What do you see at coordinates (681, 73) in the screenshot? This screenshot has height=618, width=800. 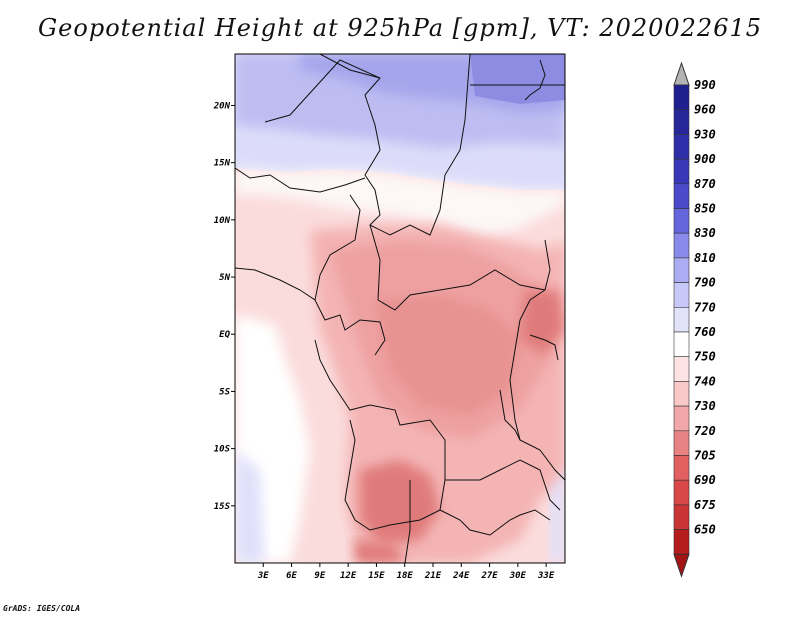 I see `colorbar-top-arrow` at bounding box center [681, 73].